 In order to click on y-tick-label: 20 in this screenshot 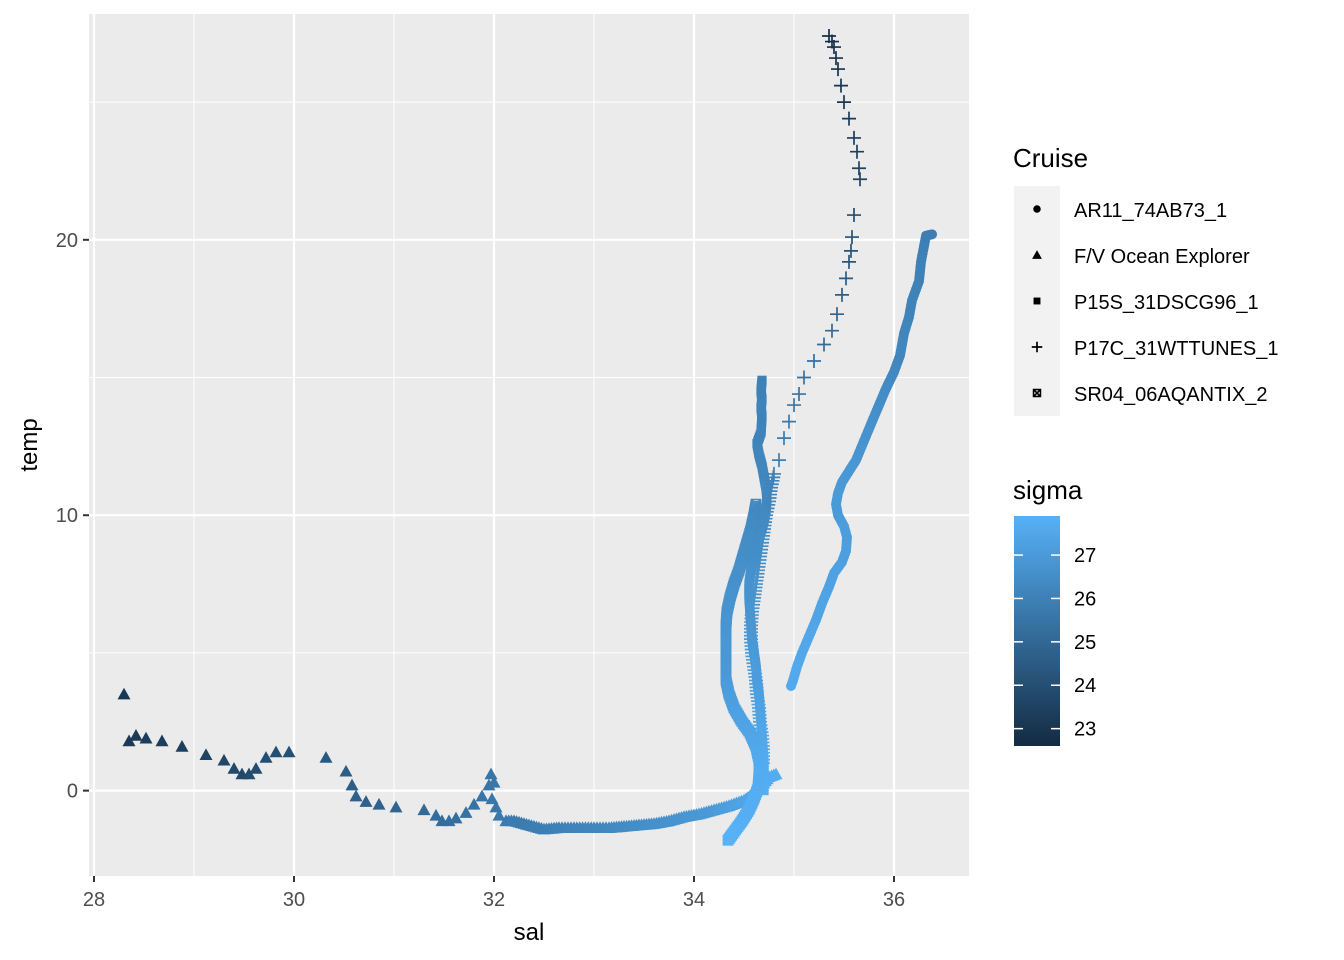, I will do `click(67, 241)`.